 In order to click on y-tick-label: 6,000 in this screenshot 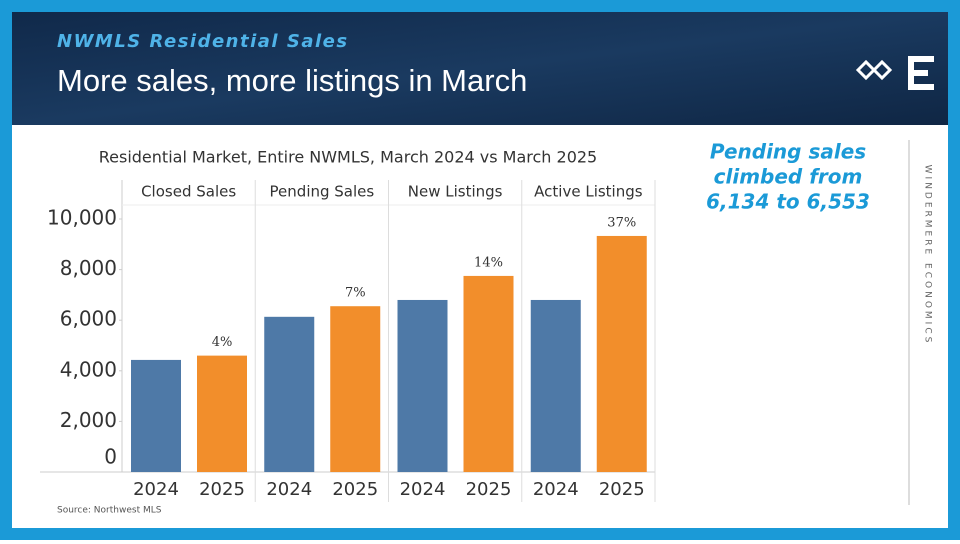, I will do `click(88, 319)`.